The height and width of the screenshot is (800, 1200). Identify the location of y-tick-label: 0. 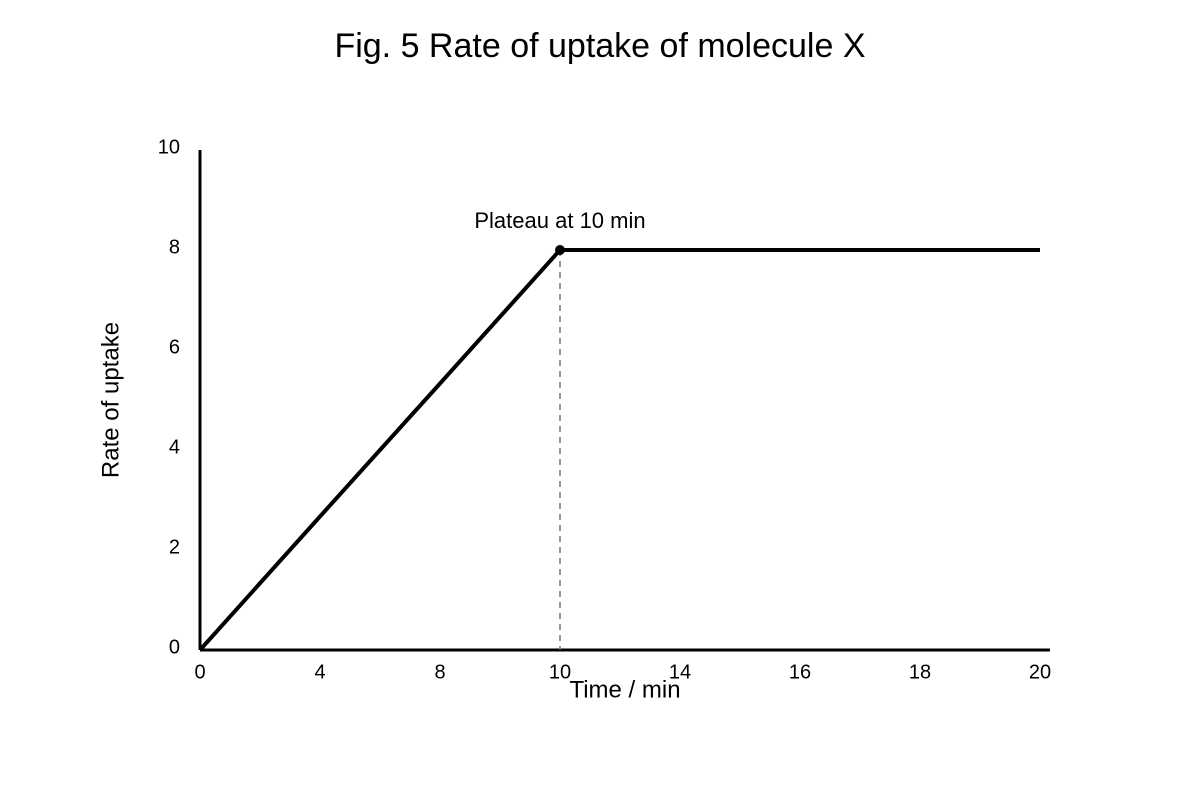
(174, 647).